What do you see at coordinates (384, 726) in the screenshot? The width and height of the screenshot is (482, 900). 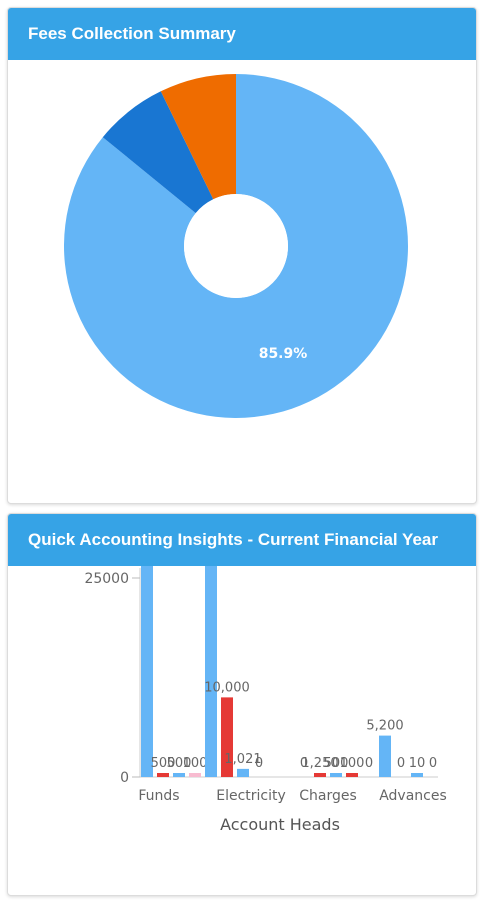 I see `bar-data-label: 5,200` at bounding box center [384, 726].